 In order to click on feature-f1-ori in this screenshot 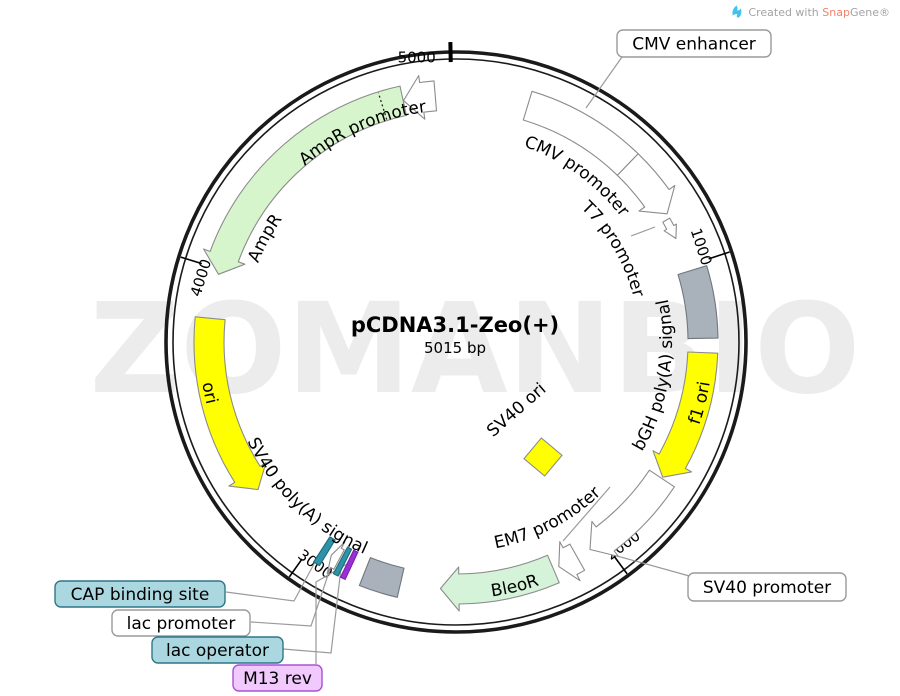, I will do `click(685, 414)`.